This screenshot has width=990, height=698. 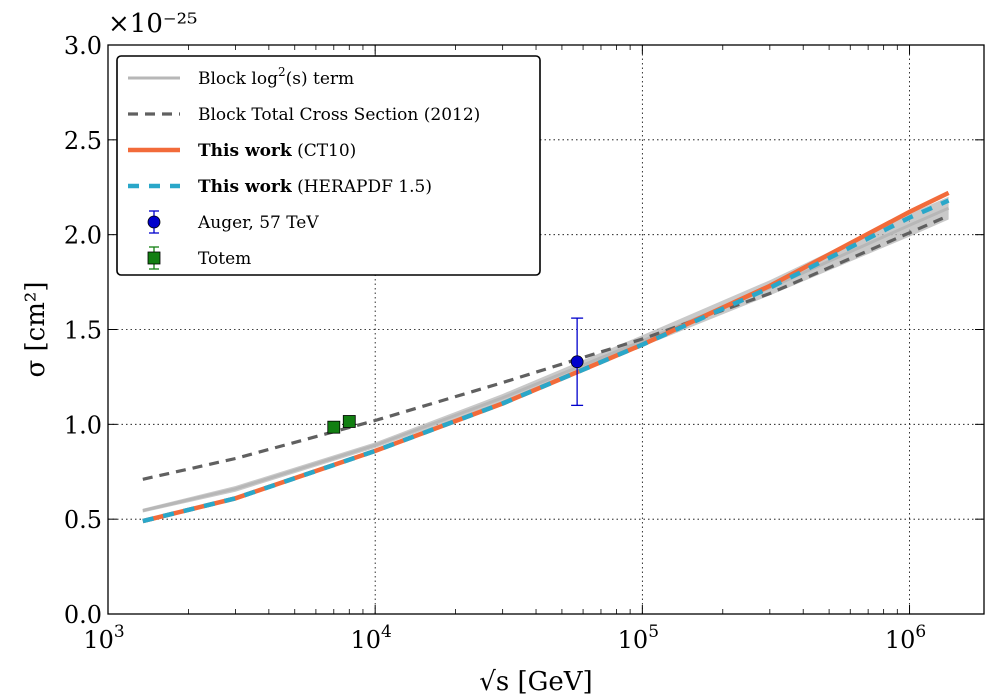 I want to click on legend-box, so click(x=328, y=165).